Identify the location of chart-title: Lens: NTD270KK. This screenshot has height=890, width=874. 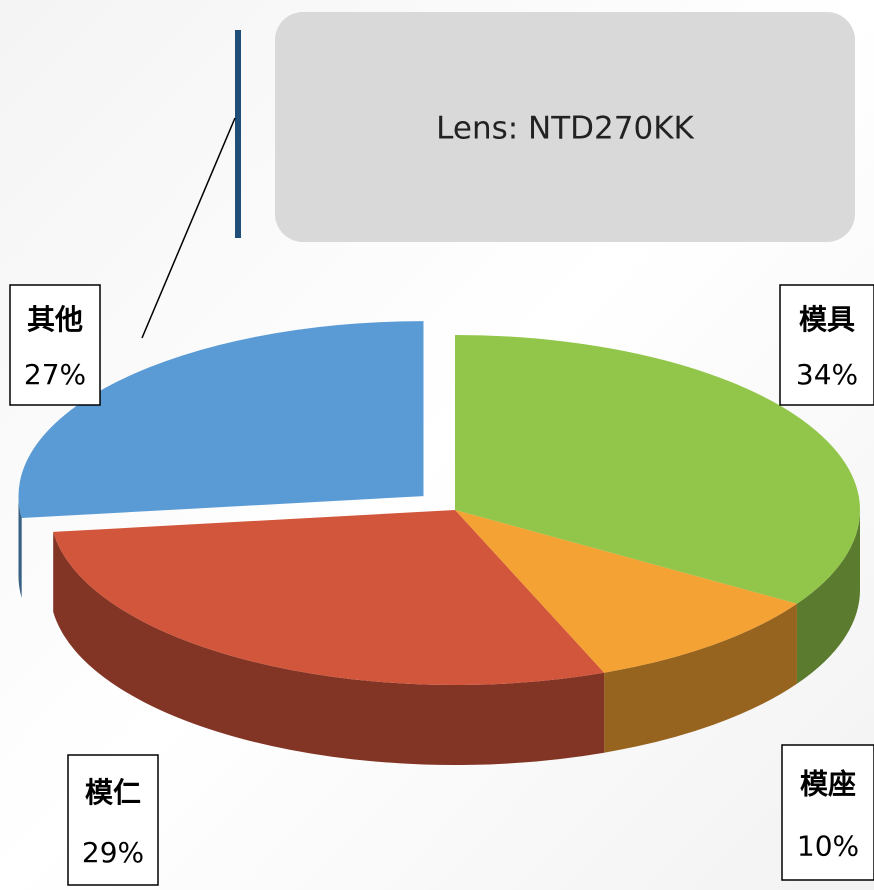
(565, 129).